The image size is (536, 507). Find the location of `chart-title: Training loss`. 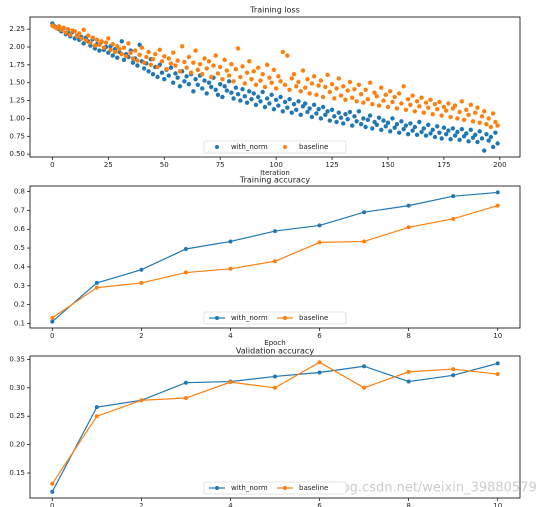

chart-title: Training loss is located at coordinates (274, 10).